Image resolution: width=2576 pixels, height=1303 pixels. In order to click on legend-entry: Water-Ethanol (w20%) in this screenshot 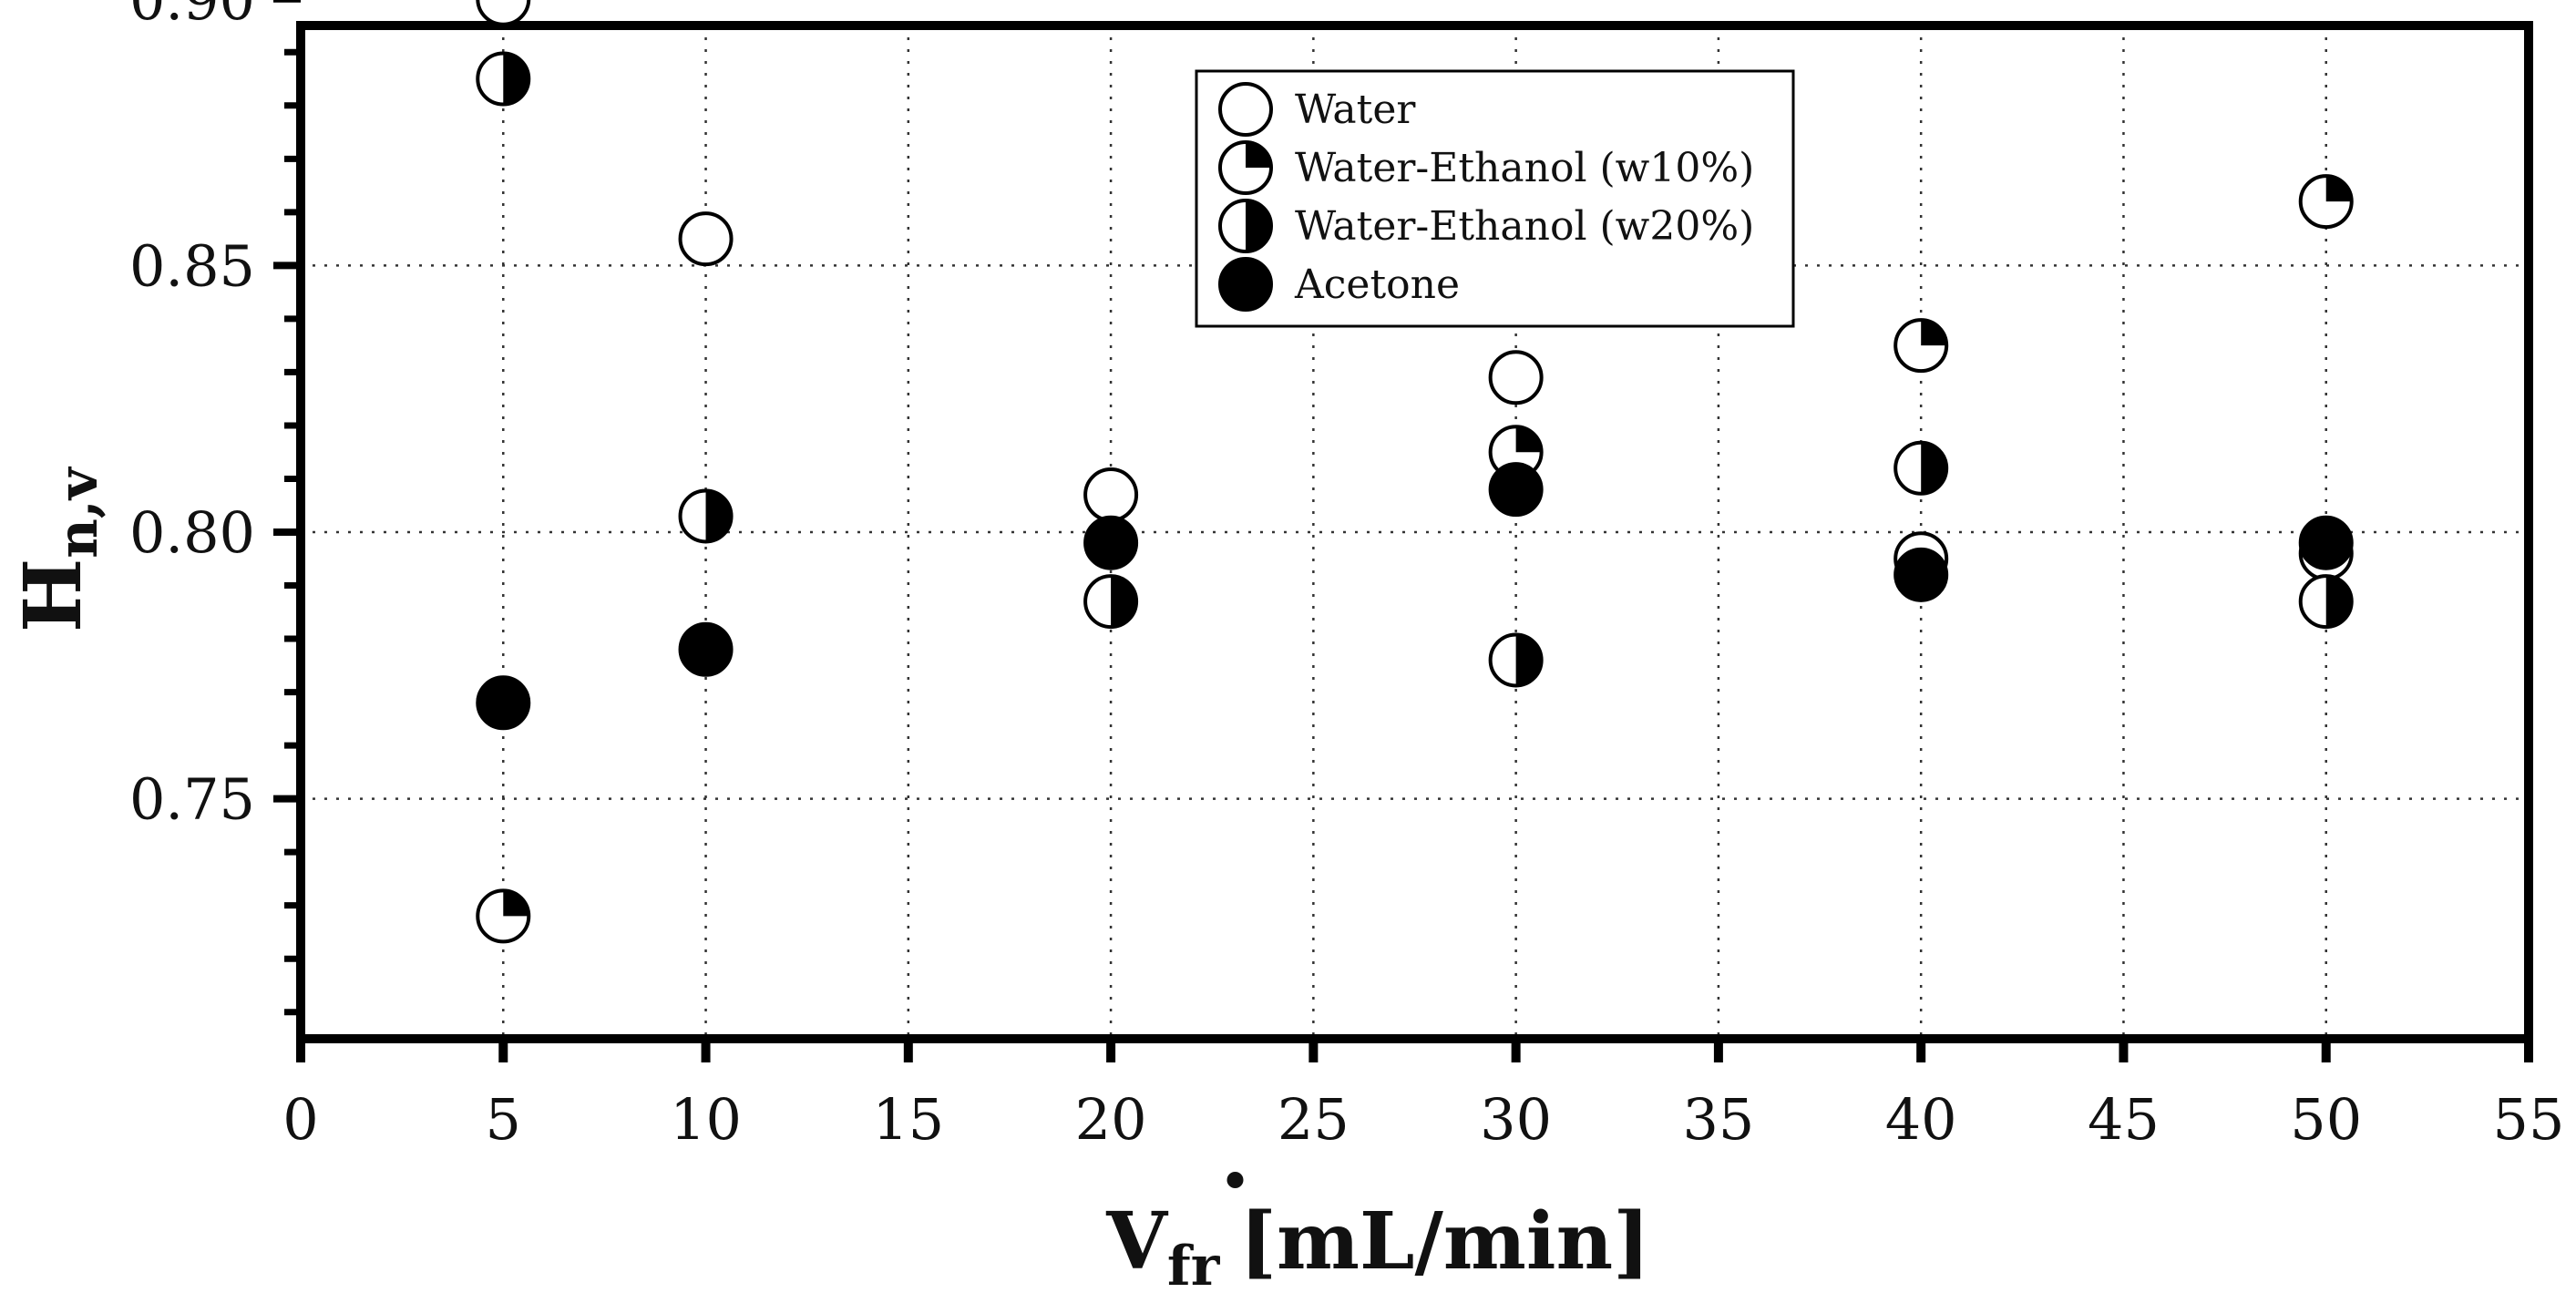, I will do `click(1486, 226)`.